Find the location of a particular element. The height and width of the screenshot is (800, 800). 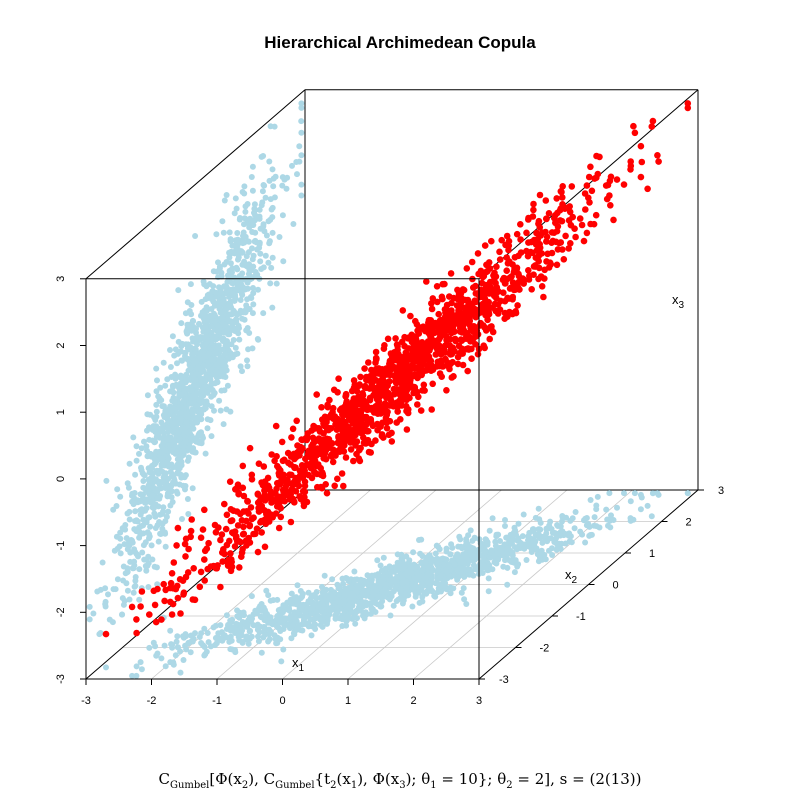

x2-tick-label: -1 is located at coordinates (581, 617).